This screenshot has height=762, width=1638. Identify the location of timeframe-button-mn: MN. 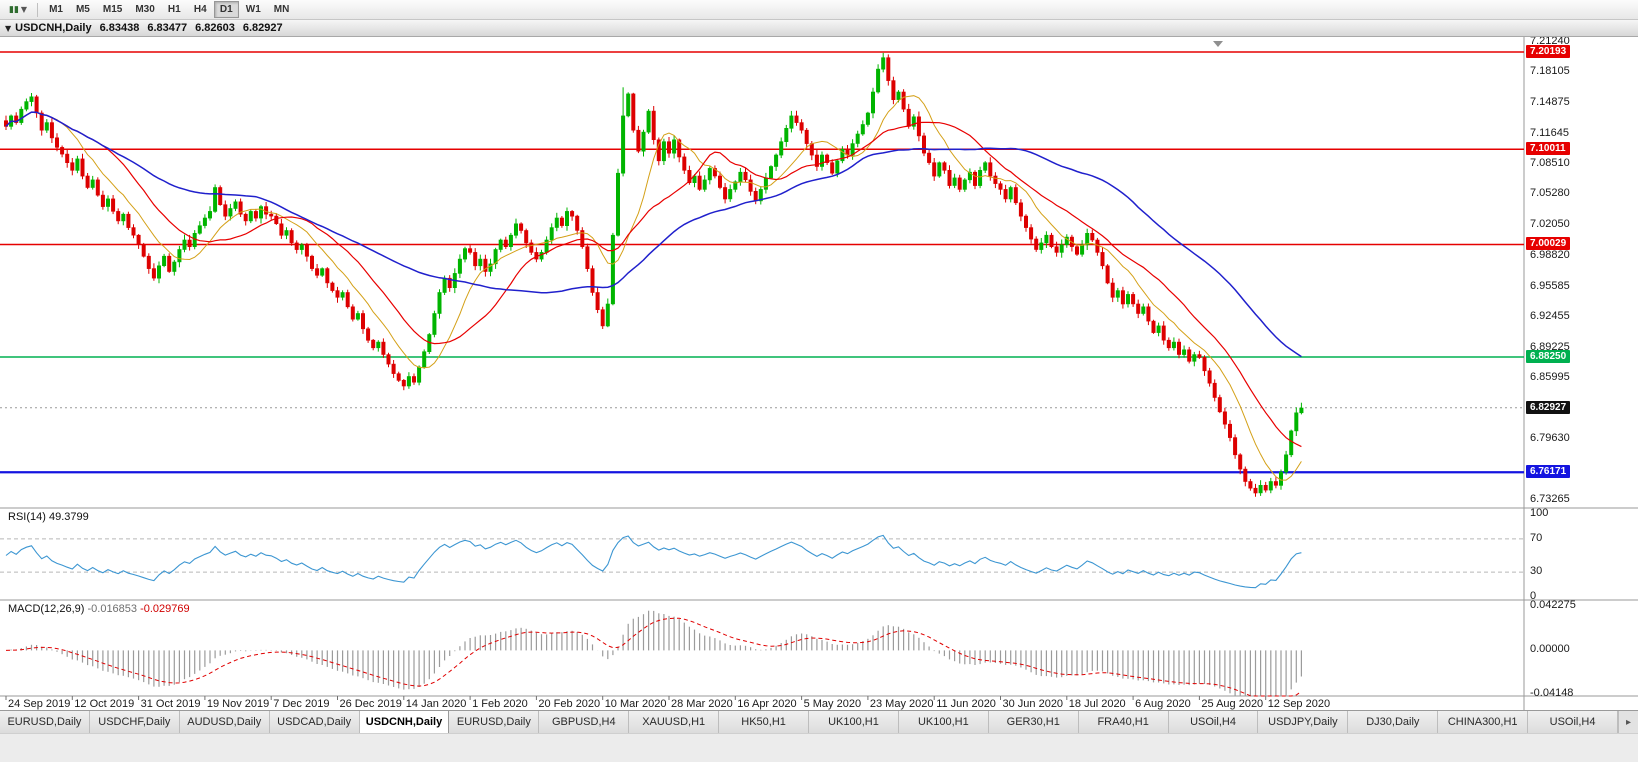
(282, 9).